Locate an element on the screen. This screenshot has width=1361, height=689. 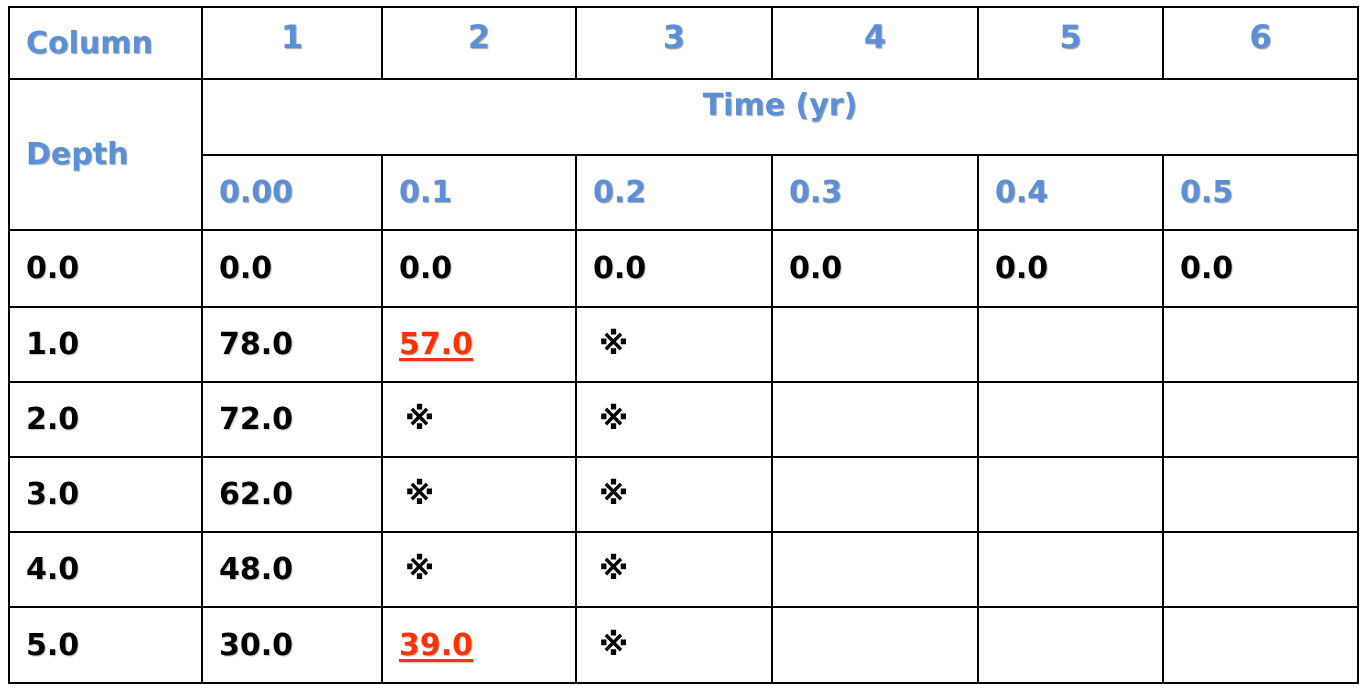
column-label: Column is located at coordinates (105, 43).